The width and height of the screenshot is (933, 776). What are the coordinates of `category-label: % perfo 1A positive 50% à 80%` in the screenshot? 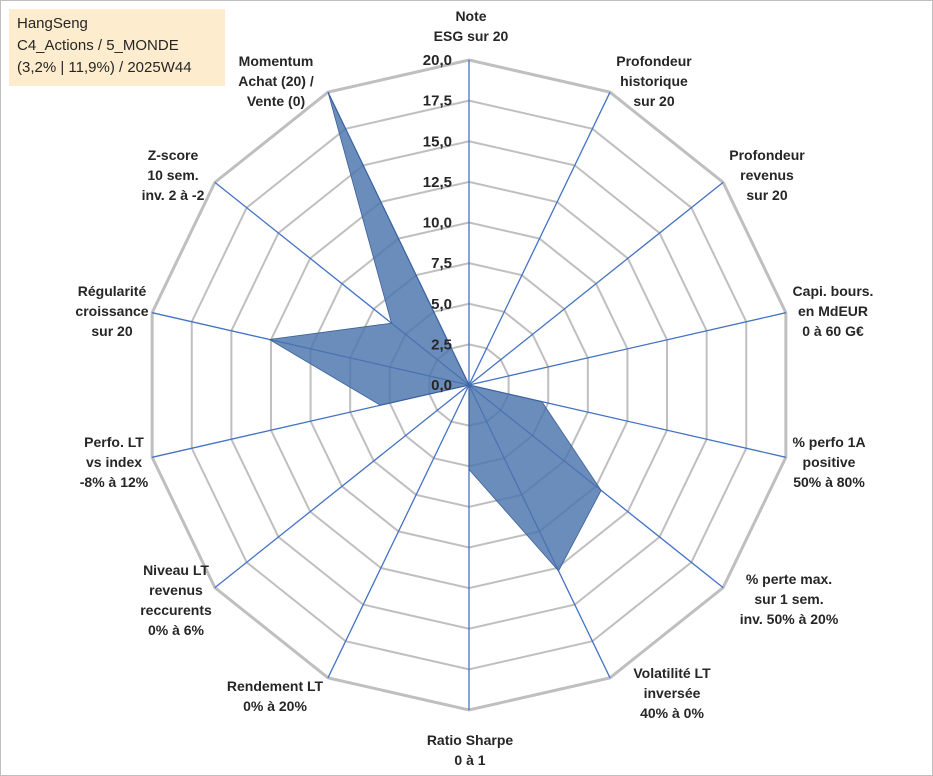 It's located at (828, 462).